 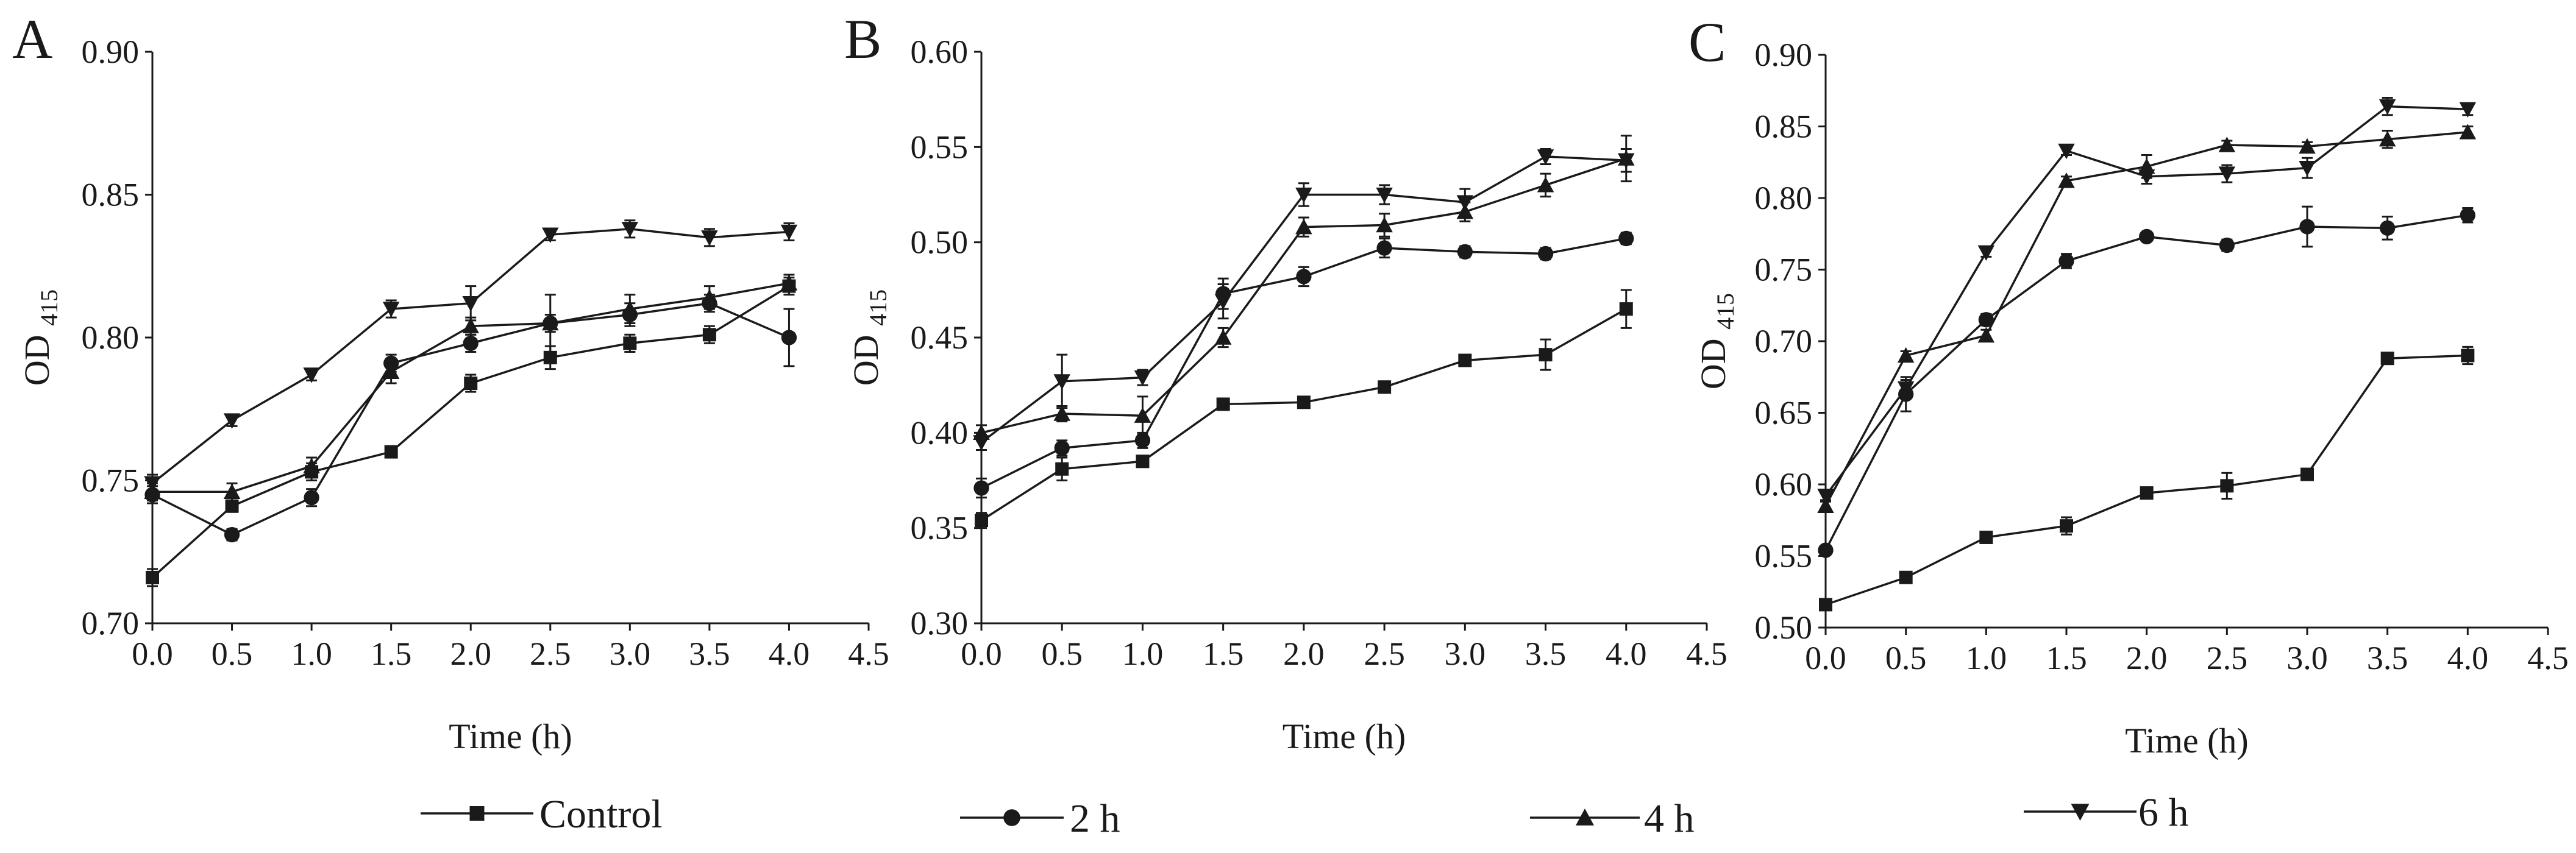 What do you see at coordinates (940, 242) in the screenshot?
I see `y-tick-label: 0.50` at bounding box center [940, 242].